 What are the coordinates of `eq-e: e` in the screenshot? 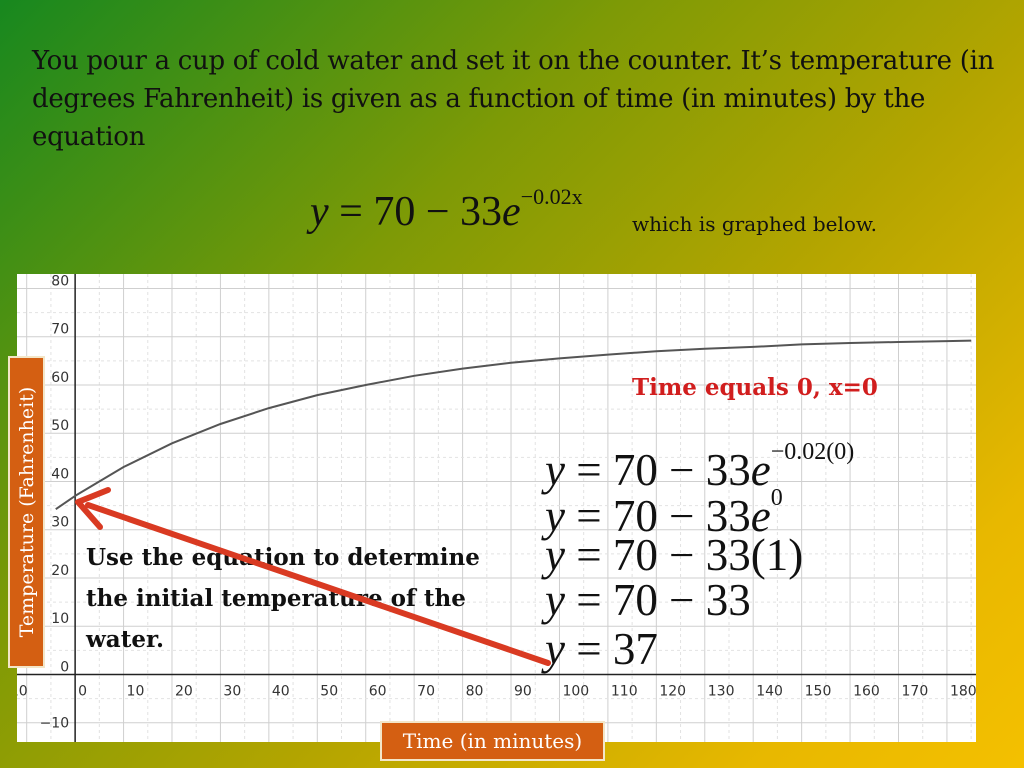 It's located at (511, 212).